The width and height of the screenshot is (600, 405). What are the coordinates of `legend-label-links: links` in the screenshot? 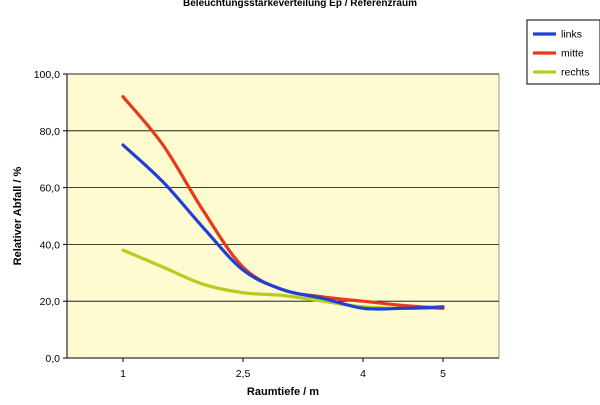 It's located at (571, 35).